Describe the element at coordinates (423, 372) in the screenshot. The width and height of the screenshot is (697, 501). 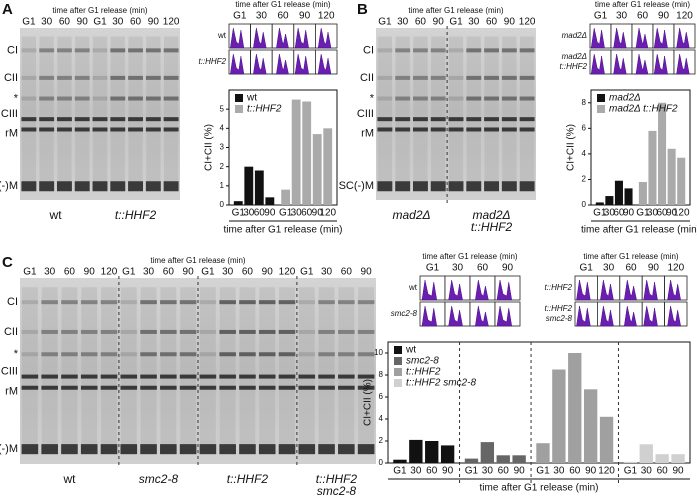
I see `legend-label: t::HHF2` at that location.